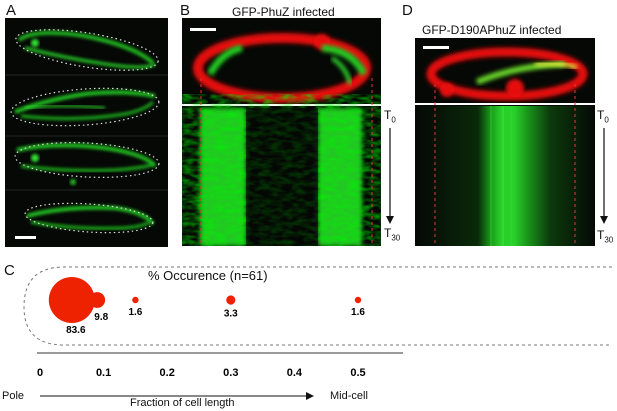 The width and height of the screenshot is (617, 411). What do you see at coordinates (167, 373) in the screenshot?
I see `x-tick-label-2: 0.2` at bounding box center [167, 373].